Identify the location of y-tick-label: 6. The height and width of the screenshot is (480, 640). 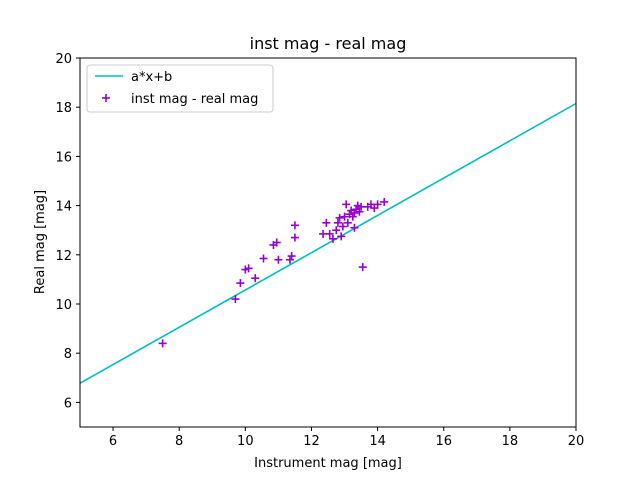
(68, 403).